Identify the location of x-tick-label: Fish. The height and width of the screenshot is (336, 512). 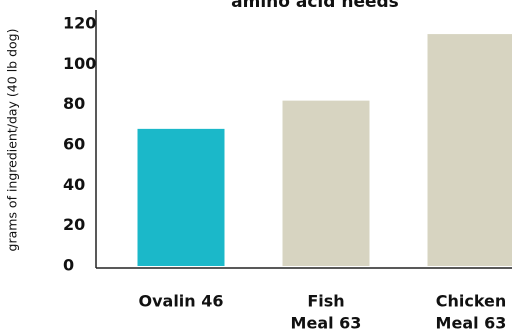
(325, 301).